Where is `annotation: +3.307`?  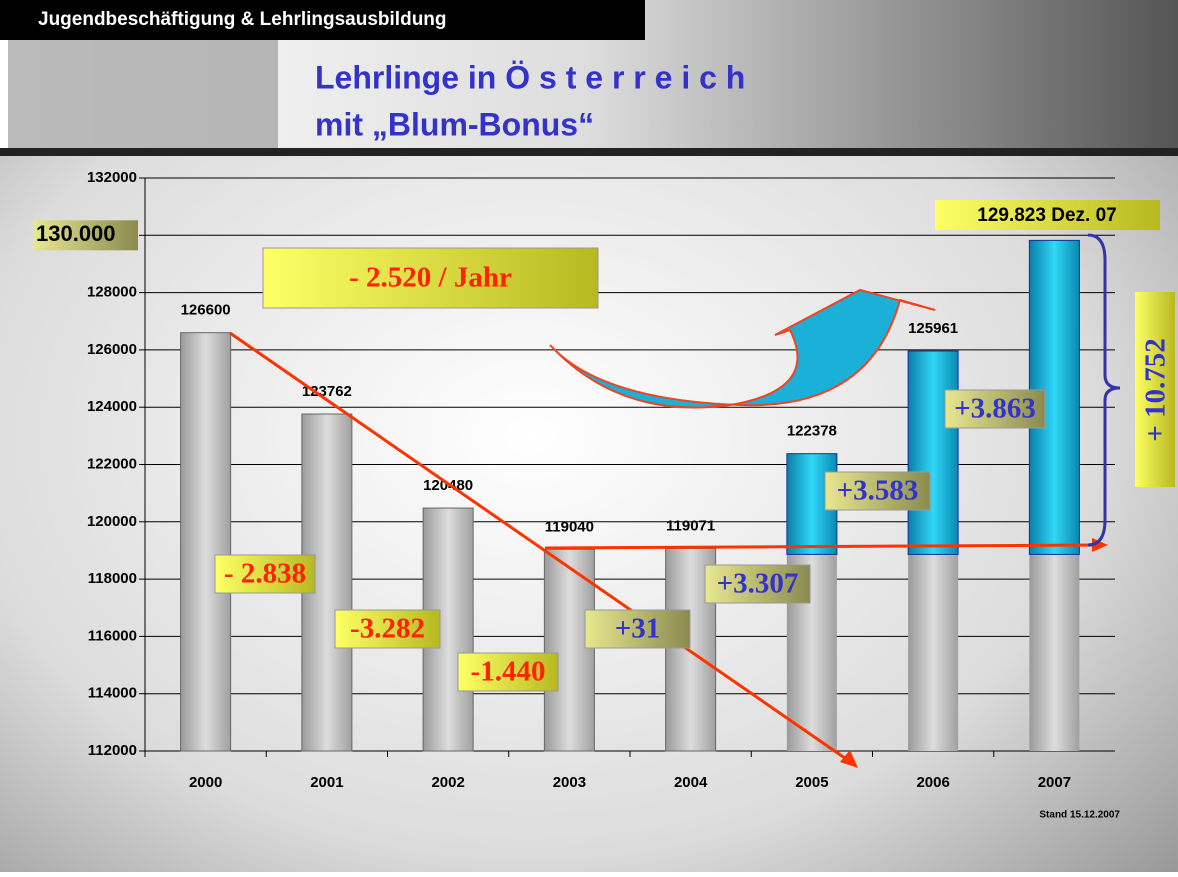
annotation: +3.307 is located at coordinates (758, 584).